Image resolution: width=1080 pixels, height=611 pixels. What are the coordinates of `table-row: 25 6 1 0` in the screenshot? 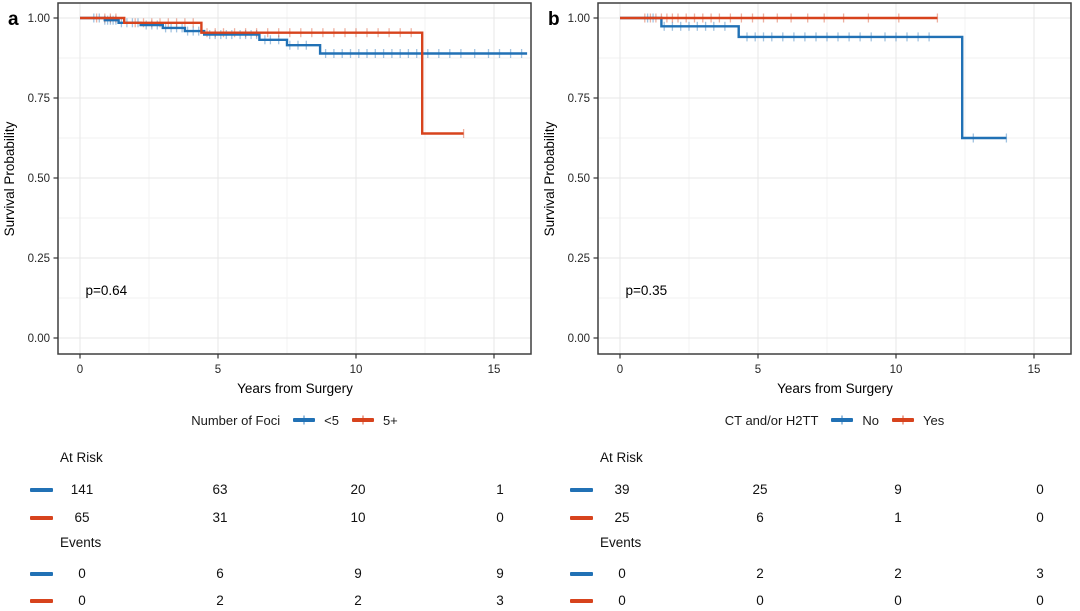 It's located at (810, 518).